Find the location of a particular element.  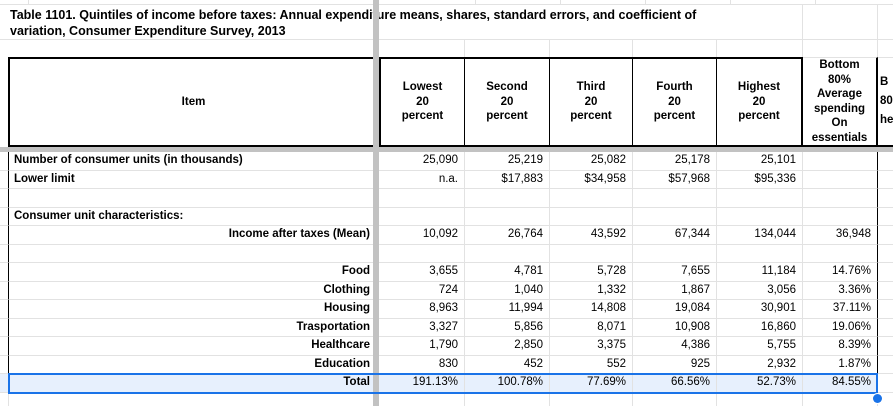

item-column-header: Item is located at coordinates (193, 102).